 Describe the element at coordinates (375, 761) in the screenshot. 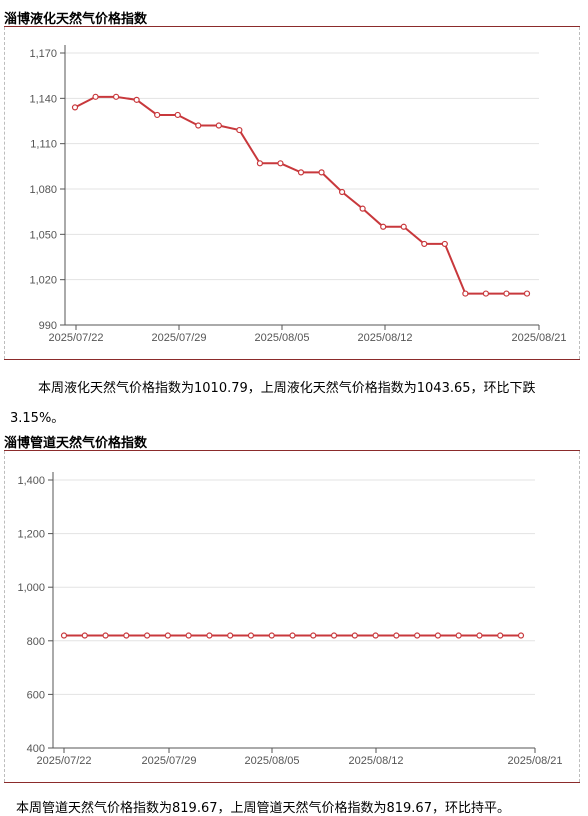

I see `chart-2-x-tick-label-3: 2025/08/12` at that location.